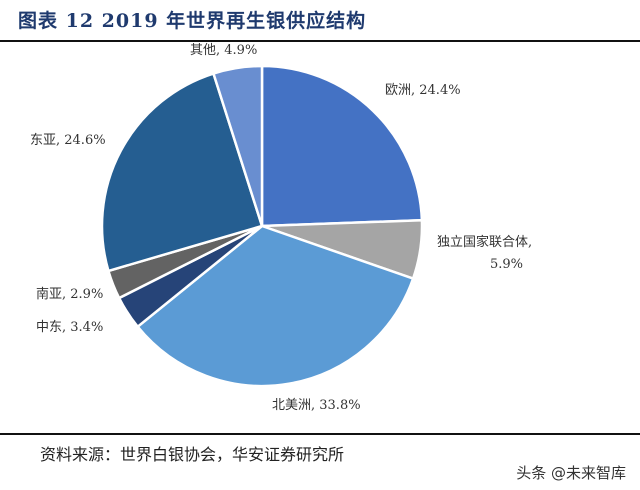 This screenshot has height=490, width=640. What do you see at coordinates (192, 21) in the screenshot?
I see `chart-title: 图表 12 2019 年世界再生银供应结构` at bounding box center [192, 21].